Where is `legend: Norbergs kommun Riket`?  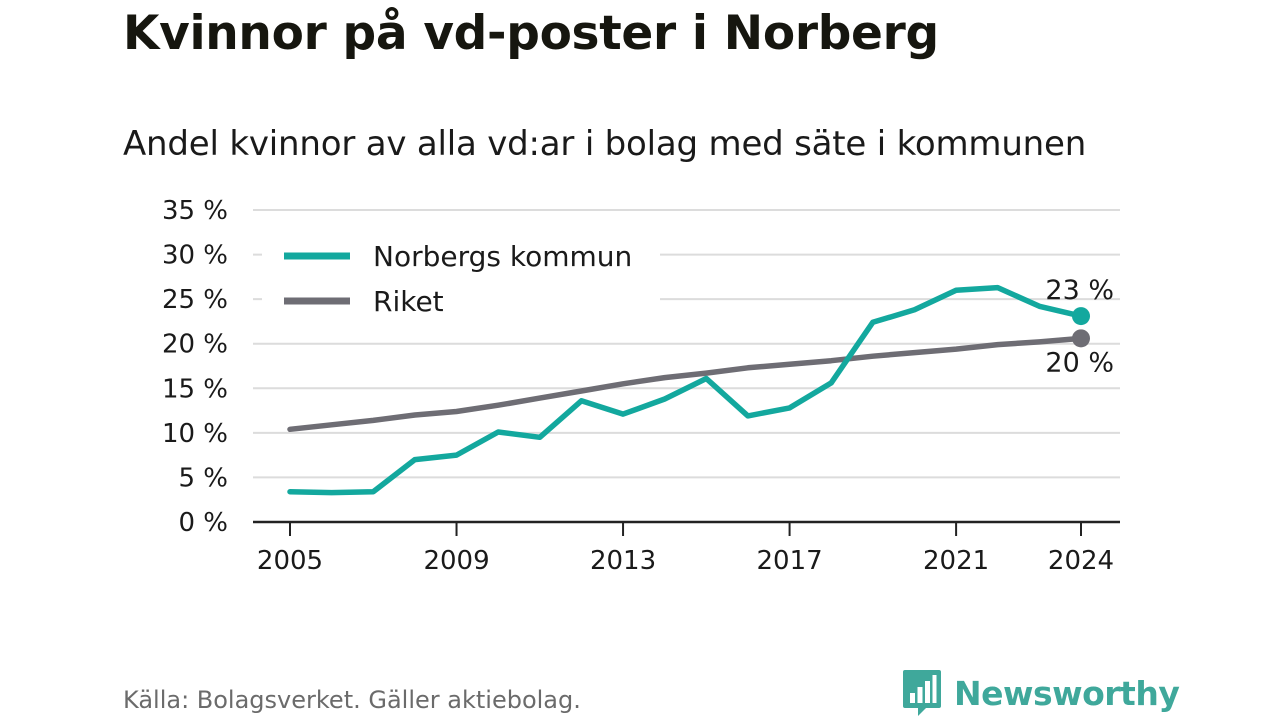
legend: Norbergs kommun Riket is located at coordinates (461, 277).